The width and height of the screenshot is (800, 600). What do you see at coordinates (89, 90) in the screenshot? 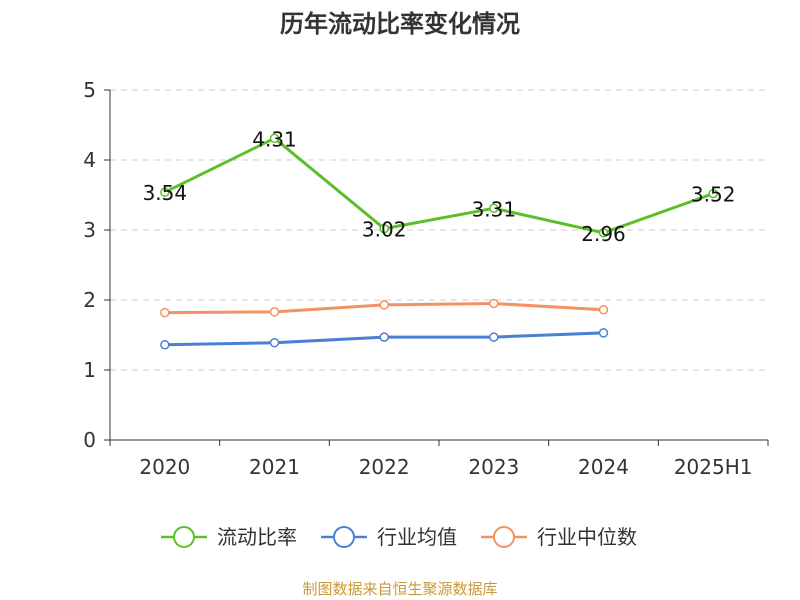
I see `y-tick-label: 5` at bounding box center [89, 90].